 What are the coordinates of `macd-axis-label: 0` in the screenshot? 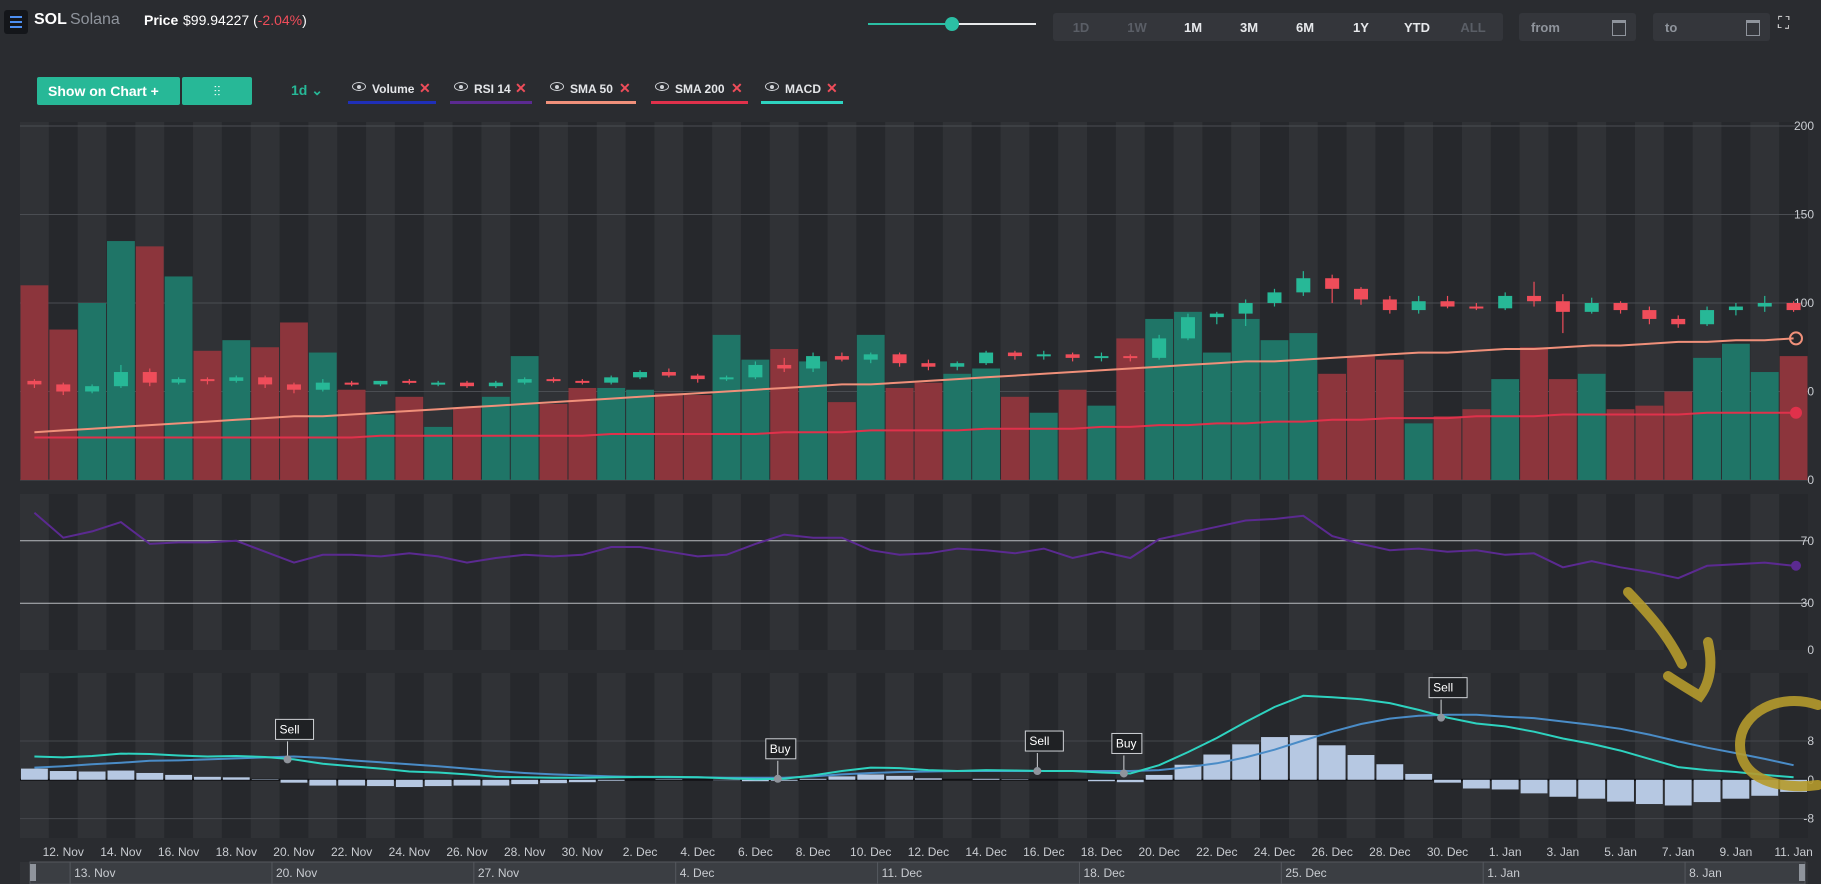 It's located at (1810, 780).